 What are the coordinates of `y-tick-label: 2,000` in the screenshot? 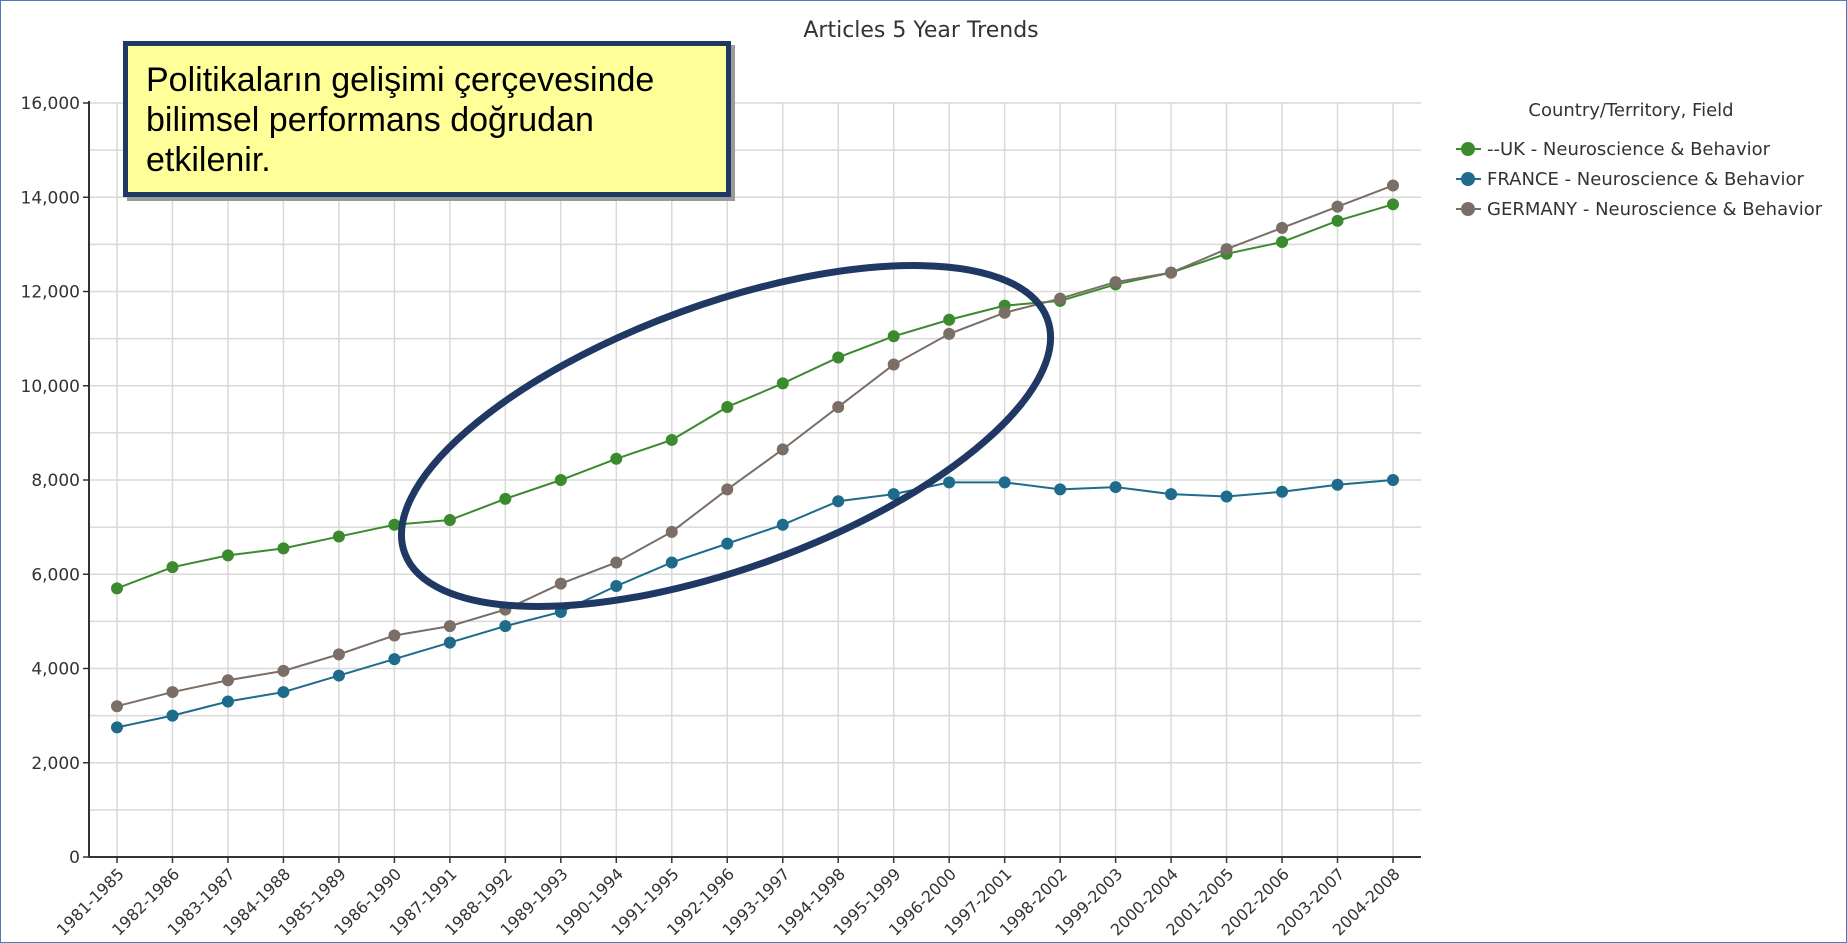 It's located at (55, 764).